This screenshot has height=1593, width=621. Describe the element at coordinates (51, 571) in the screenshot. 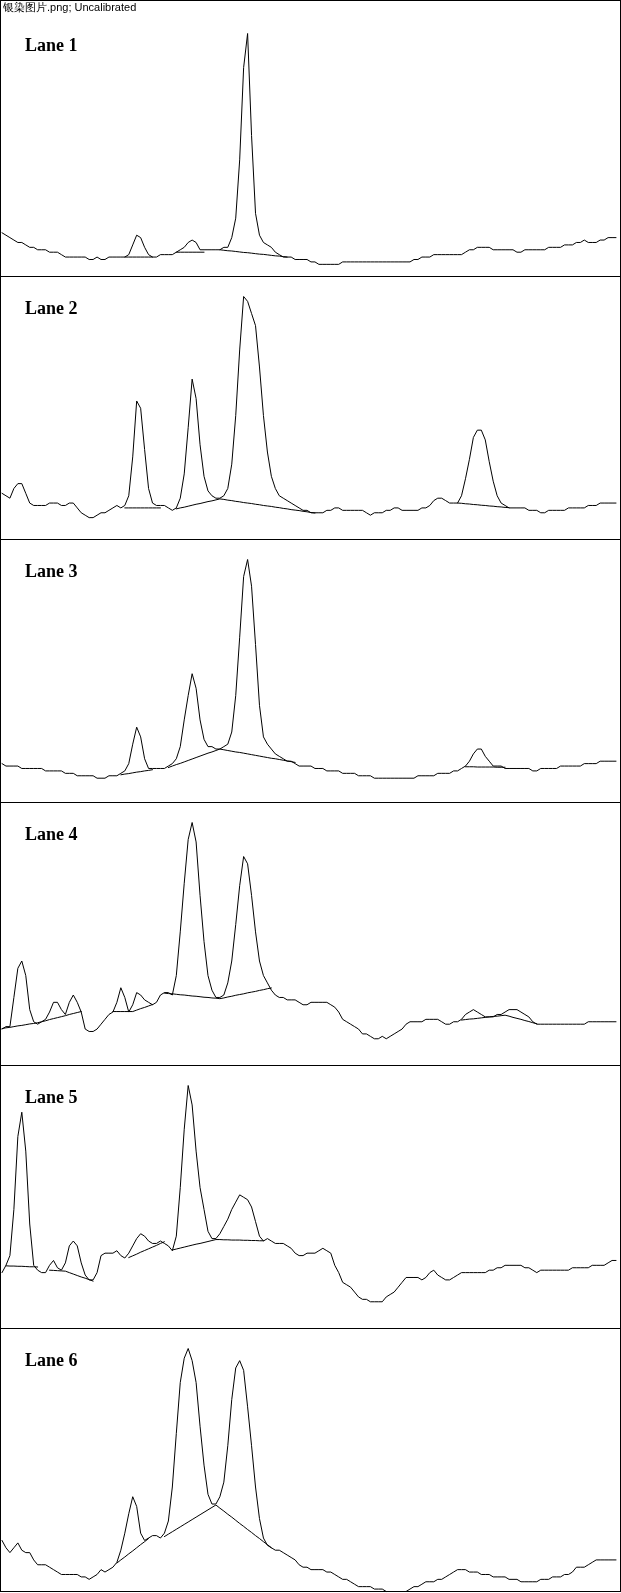

I see `chart-title: Lane 3` at that location.